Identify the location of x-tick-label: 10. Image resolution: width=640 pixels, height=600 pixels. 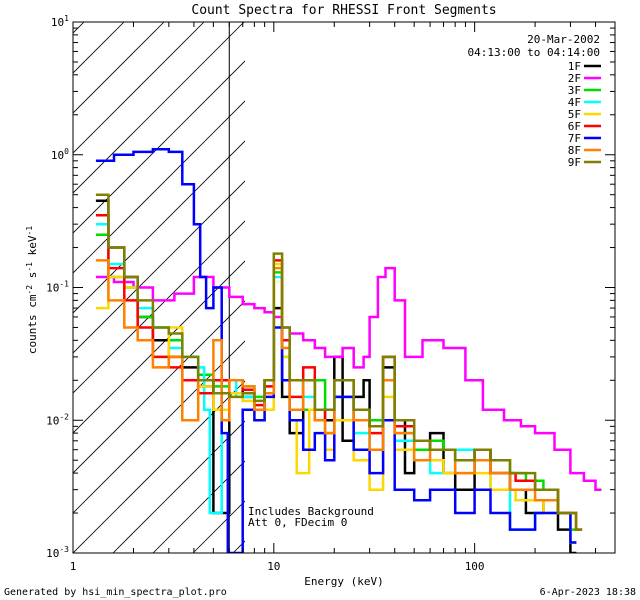
(273, 566).